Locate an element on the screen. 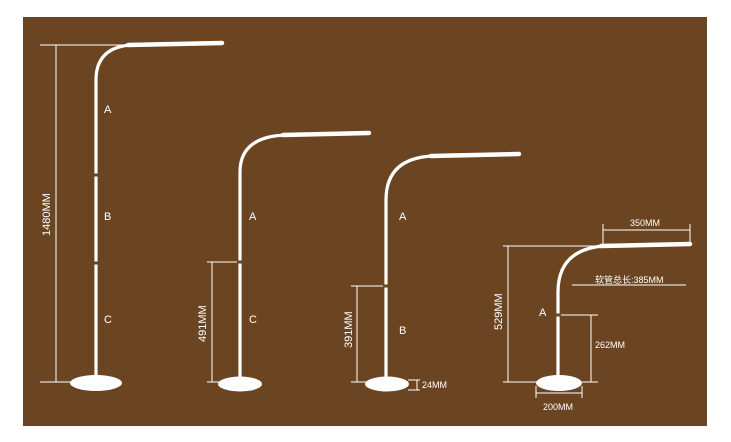  lamp-1-height-label: 1480MM is located at coordinates (47, 214).